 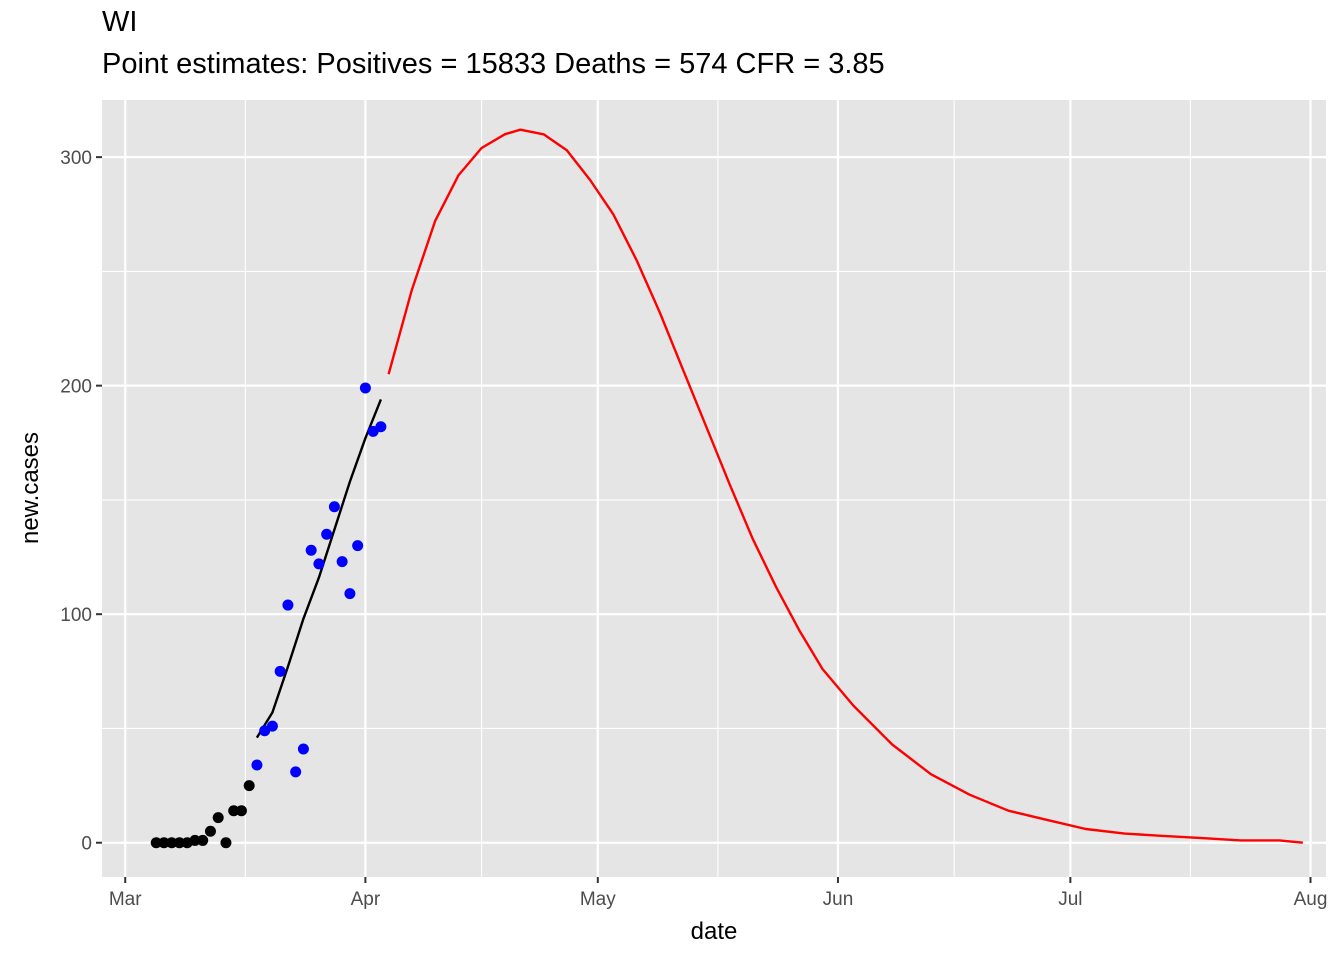 What do you see at coordinates (1070, 899) in the screenshot?
I see `x-tick-label: Jul` at bounding box center [1070, 899].